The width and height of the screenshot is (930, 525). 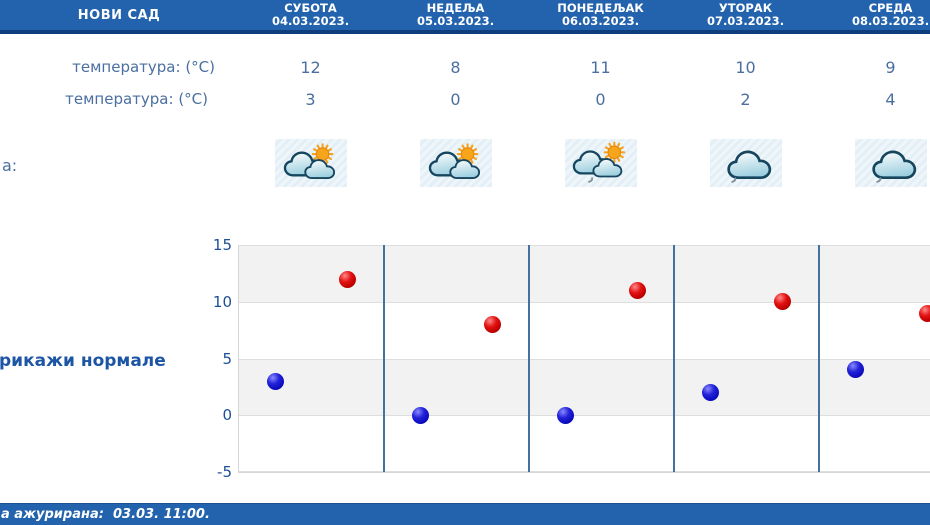 What do you see at coordinates (227, 358) in the screenshot?
I see `y-axis-tick-label: 5` at bounding box center [227, 358].